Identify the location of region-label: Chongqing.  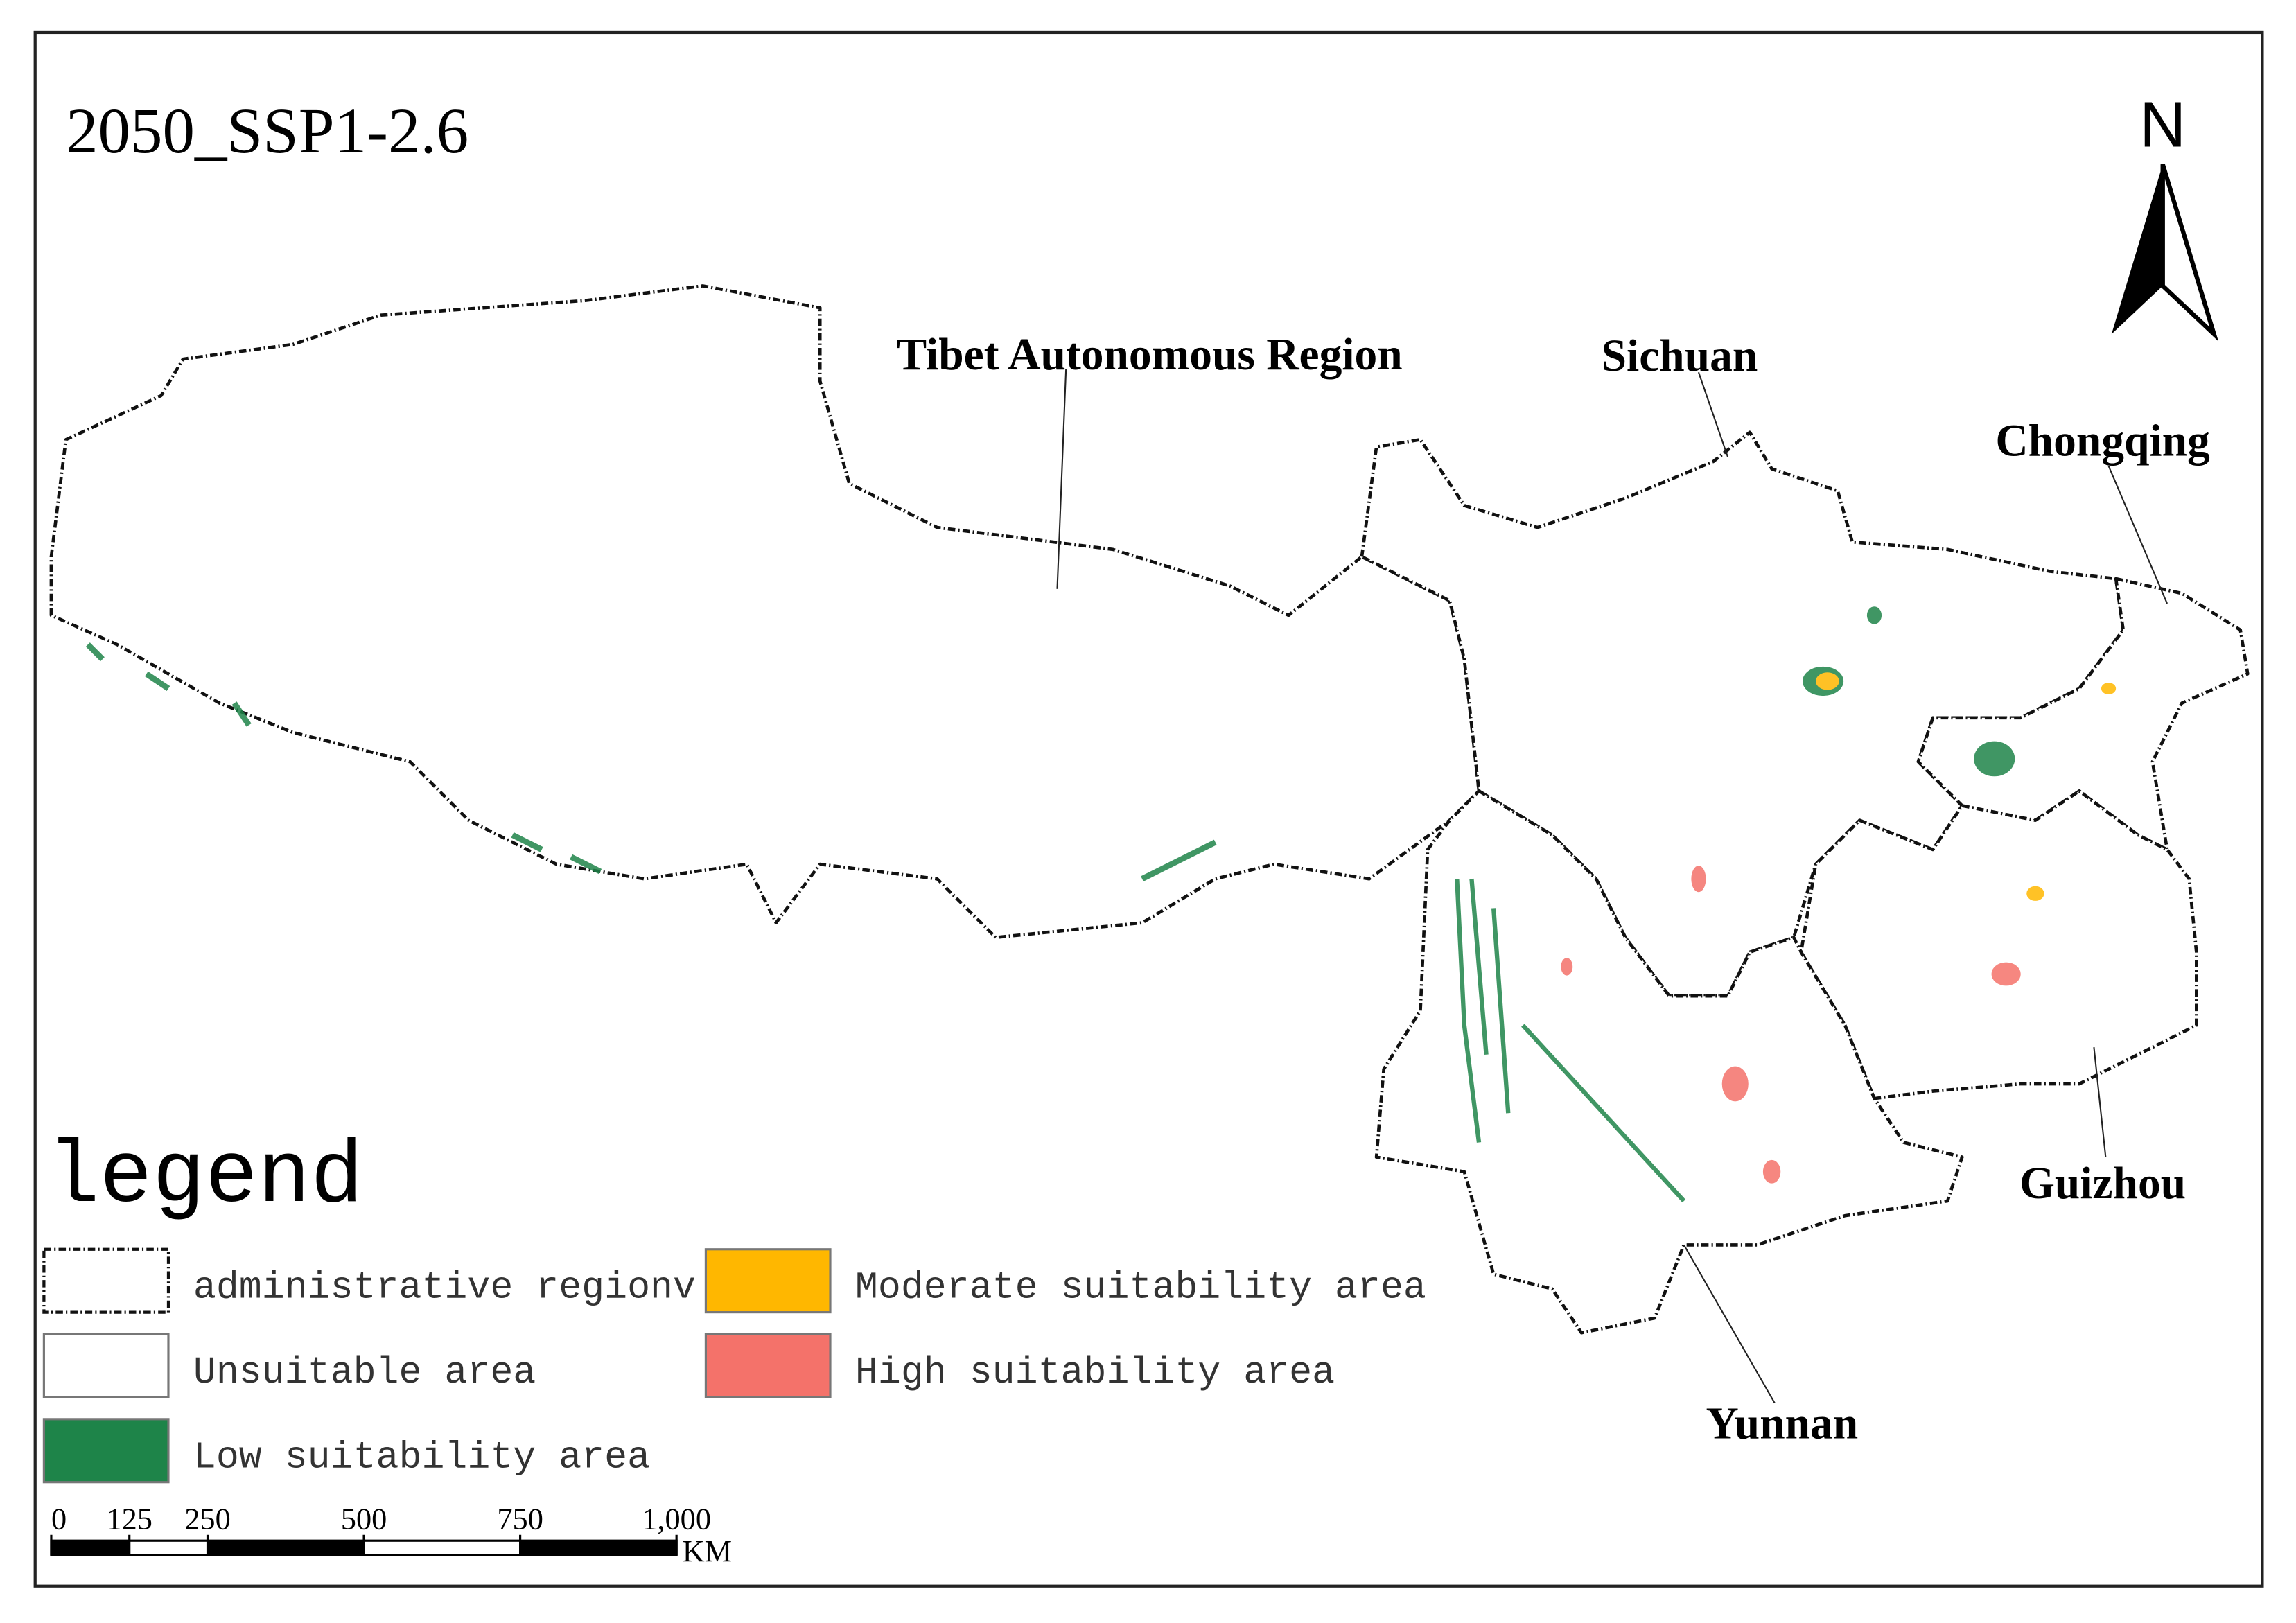
(2102, 441).